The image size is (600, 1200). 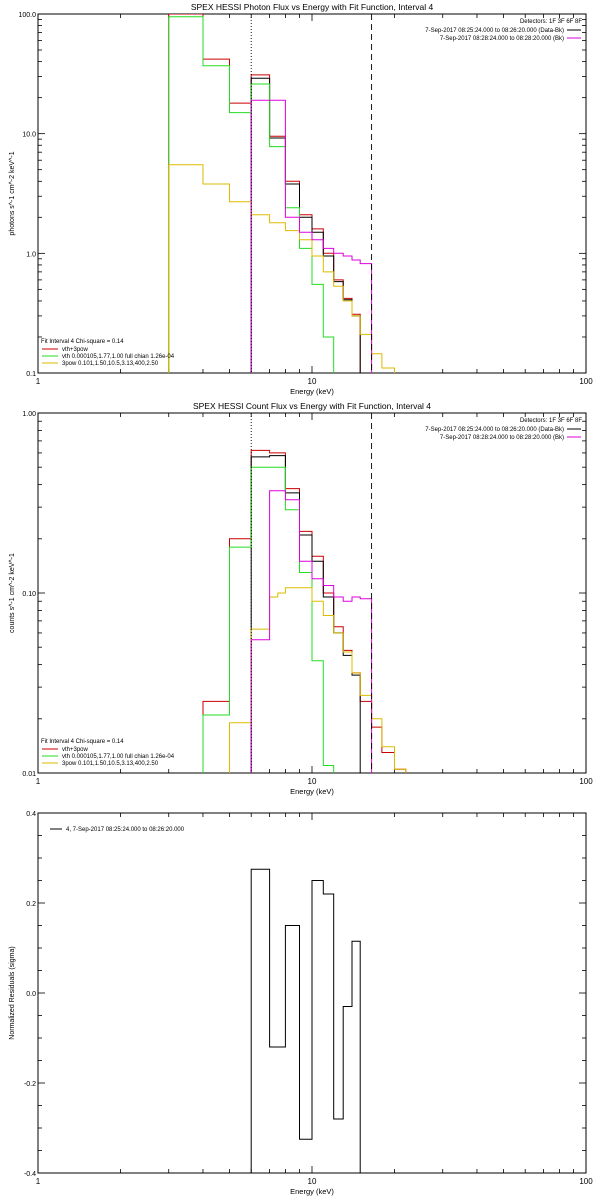 What do you see at coordinates (29, 774) in the screenshot?
I see `y-tick-label: 0.01` at bounding box center [29, 774].